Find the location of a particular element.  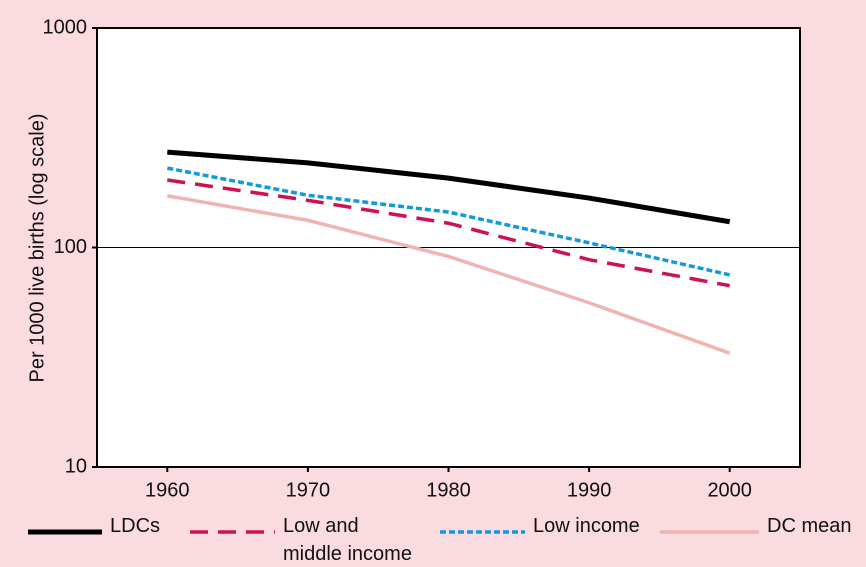

x-tick-label: 1960 is located at coordinates (167, 490).